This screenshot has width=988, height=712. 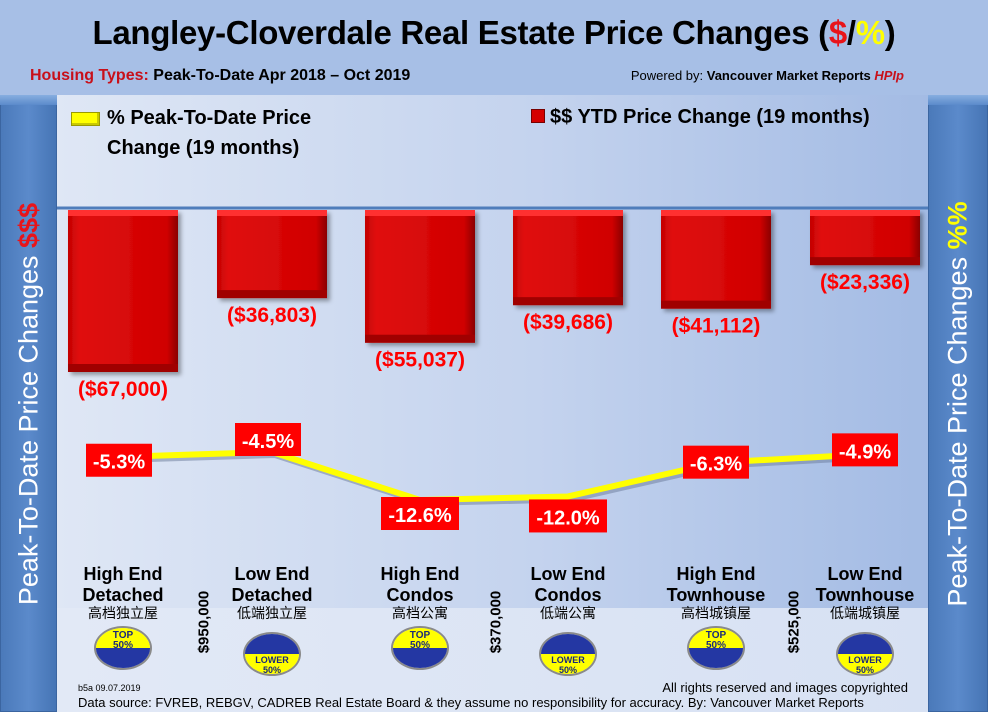 I want to click on category-chinese: 低端城镇屋, so click(x=865, y=614).